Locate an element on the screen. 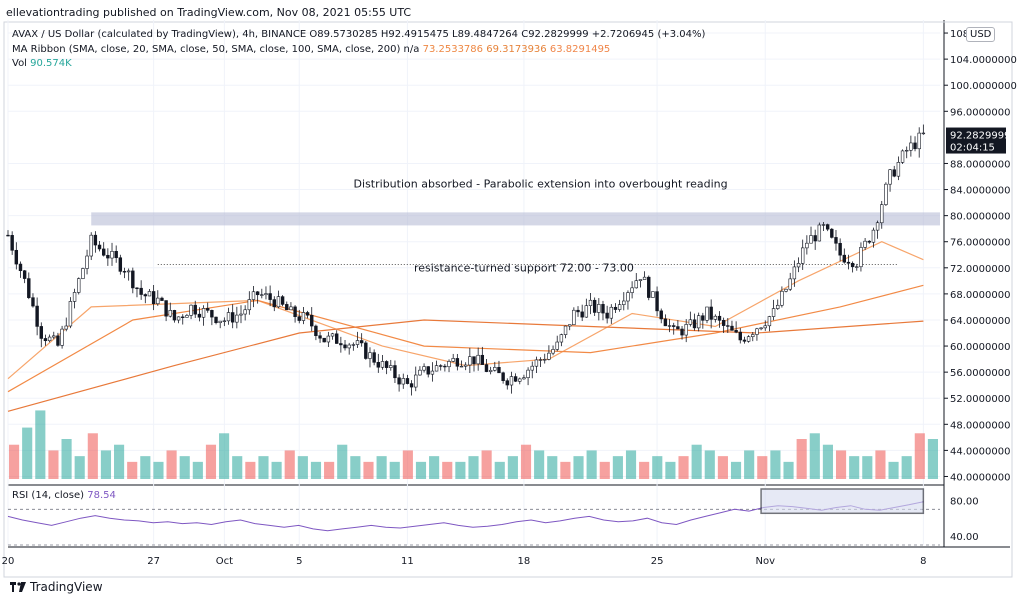 The width and height of the screenshot is (1024, 600). x-tick-label-8: 8 is located at coordinates (923, 561).